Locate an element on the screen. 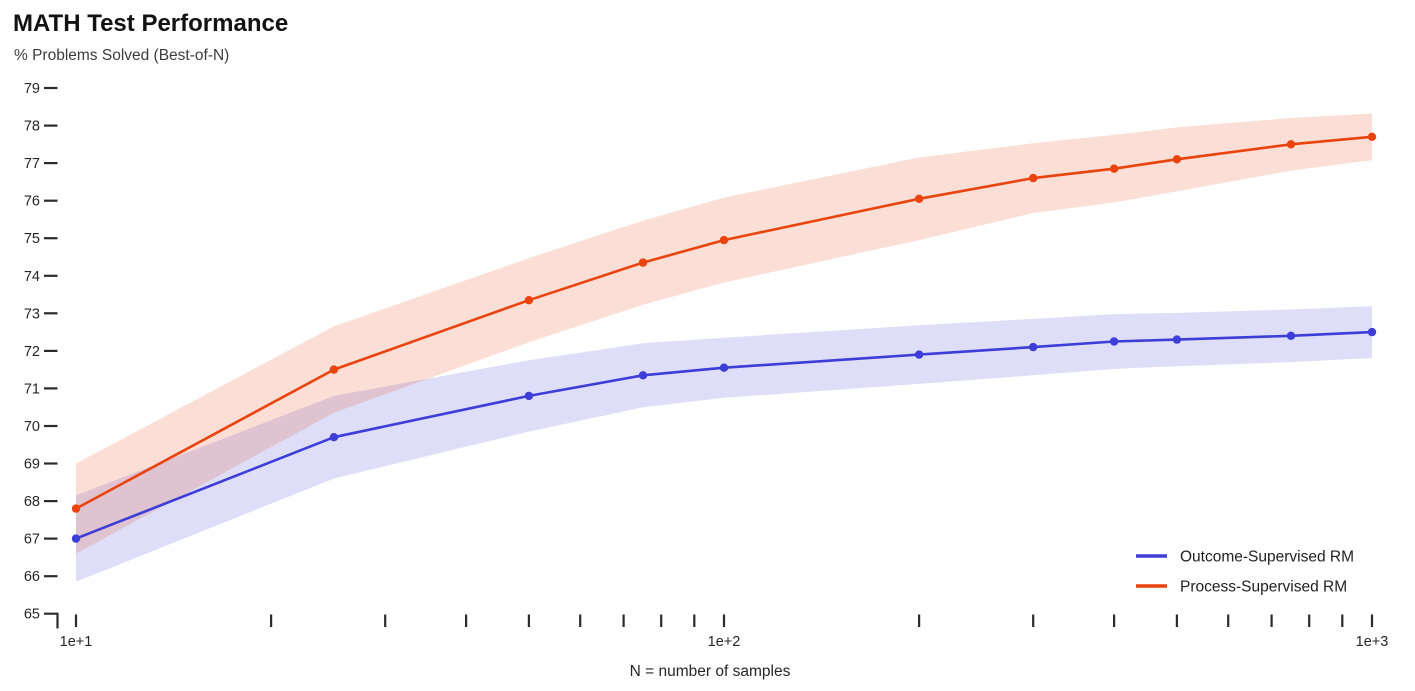  x-tick-label: 1e+2 is located at coordinates (724, 642).